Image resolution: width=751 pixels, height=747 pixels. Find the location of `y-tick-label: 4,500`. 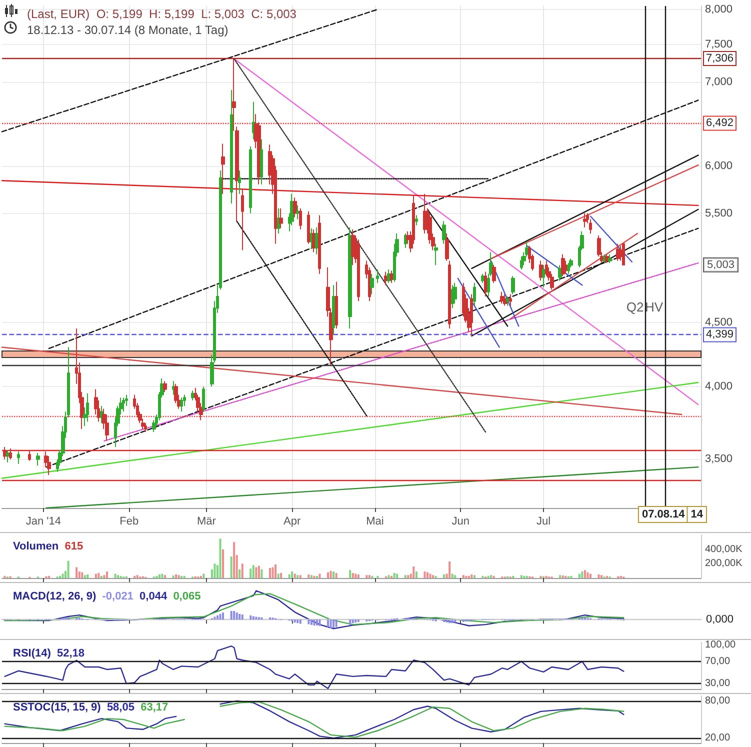

y-tick-label: 4,500 is located at coordinates (719, 322).